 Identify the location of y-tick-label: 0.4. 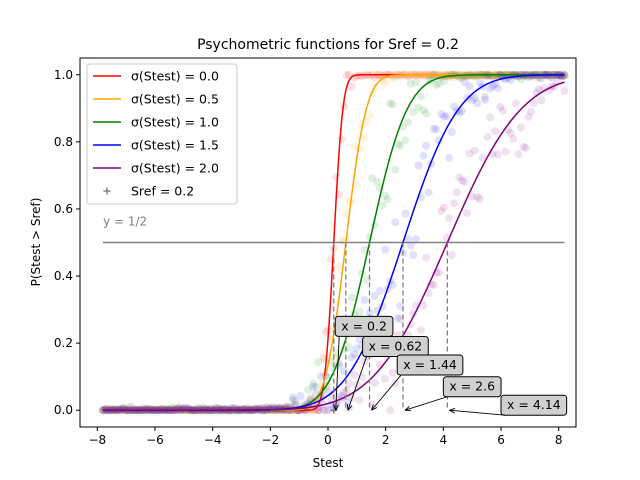
(63, 276).